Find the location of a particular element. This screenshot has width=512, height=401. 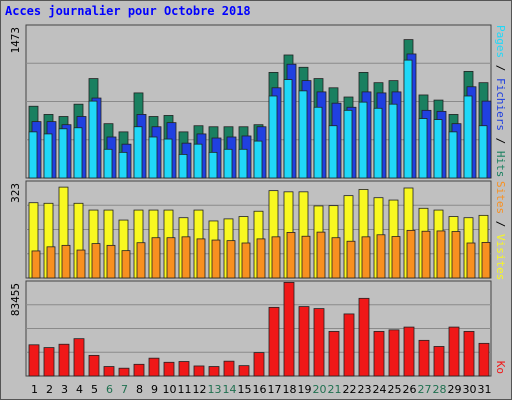

legend-visites: Visites is located at coordinates (500, 257).